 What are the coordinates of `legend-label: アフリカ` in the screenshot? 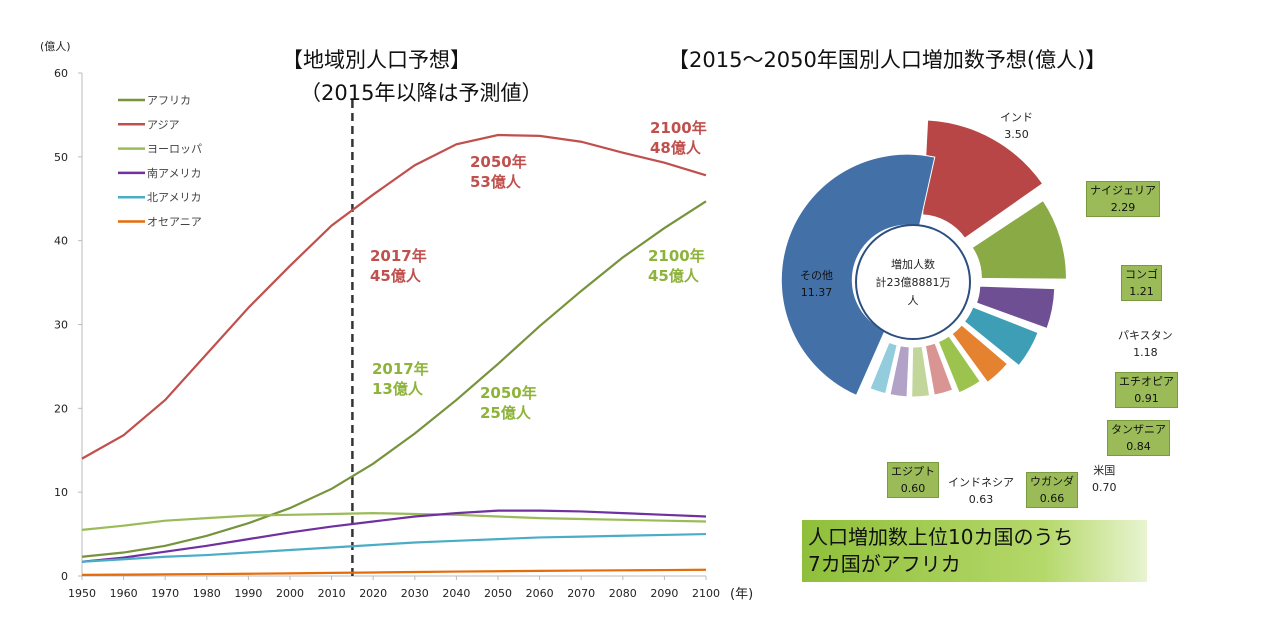 It's located at (169, 100).